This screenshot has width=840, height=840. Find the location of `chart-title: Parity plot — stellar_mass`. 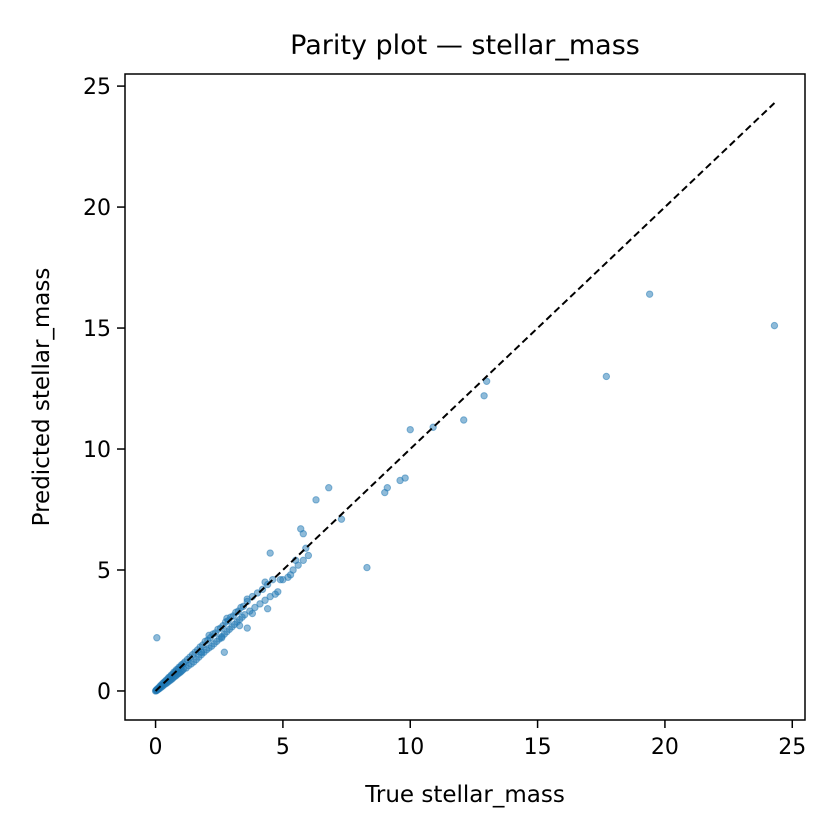

chart-title: Parity plot — stellar_mass is located at coordinates (465, 45).